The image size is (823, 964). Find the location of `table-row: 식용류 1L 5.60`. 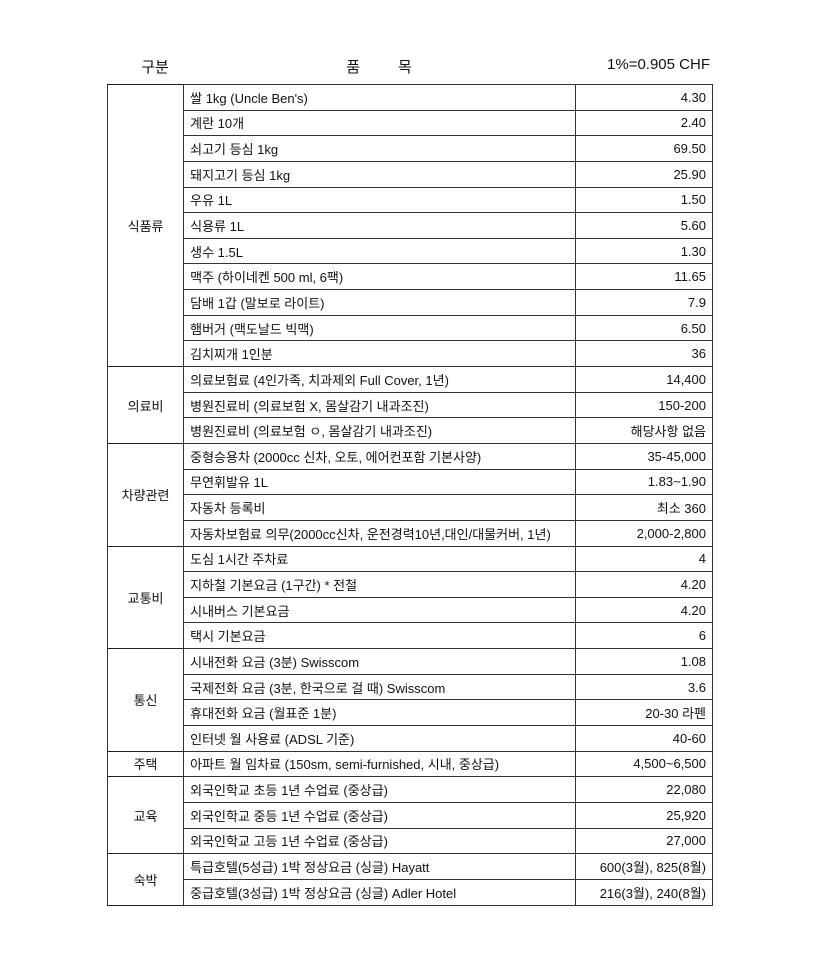

table-row: 식용류 1L 5.60 is located at coordinates (411, 225).